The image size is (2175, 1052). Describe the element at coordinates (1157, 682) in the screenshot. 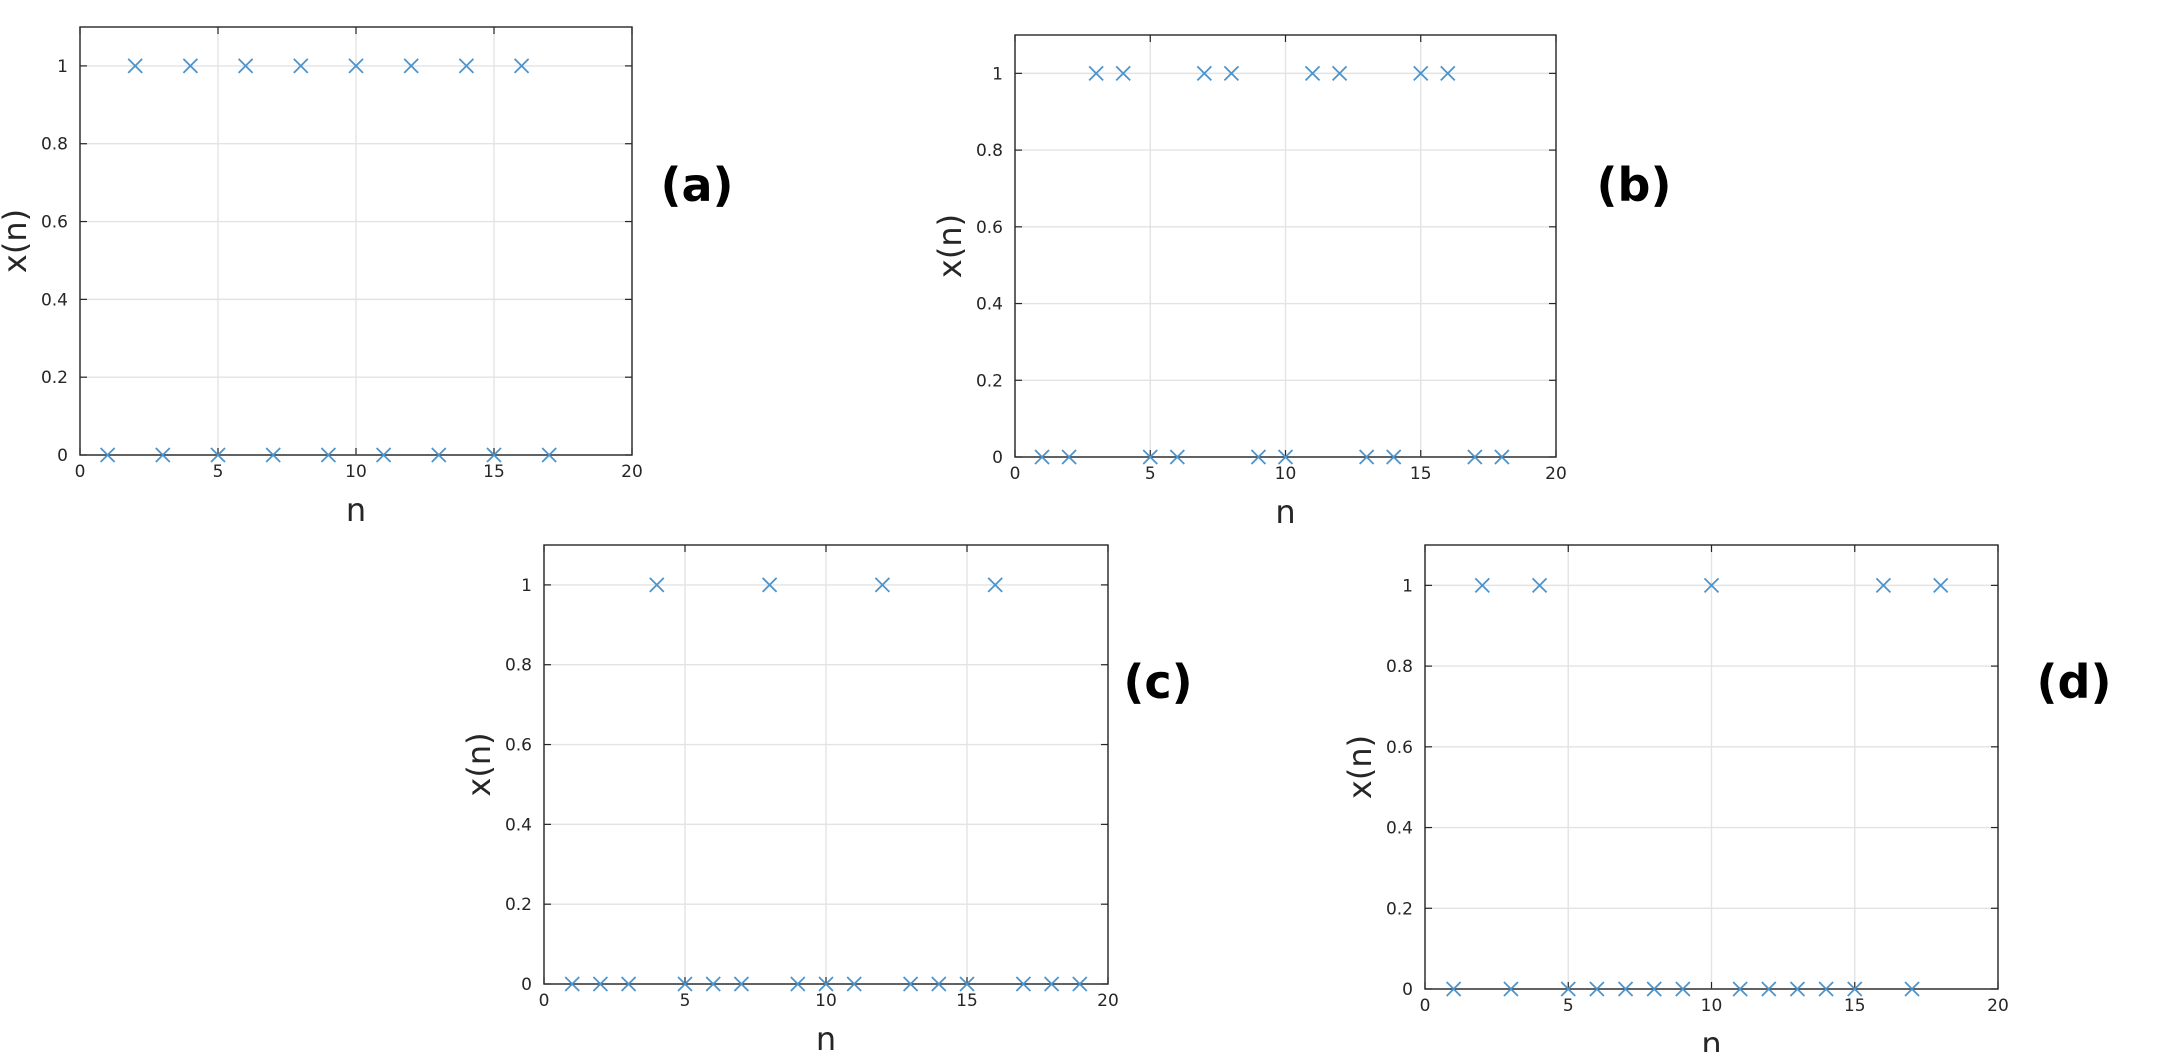

I see `annotation: (c)` at that location.